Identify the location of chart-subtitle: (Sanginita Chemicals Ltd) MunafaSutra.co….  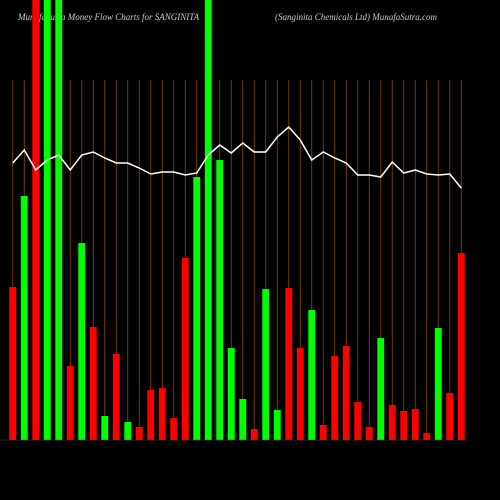
(356, 17).